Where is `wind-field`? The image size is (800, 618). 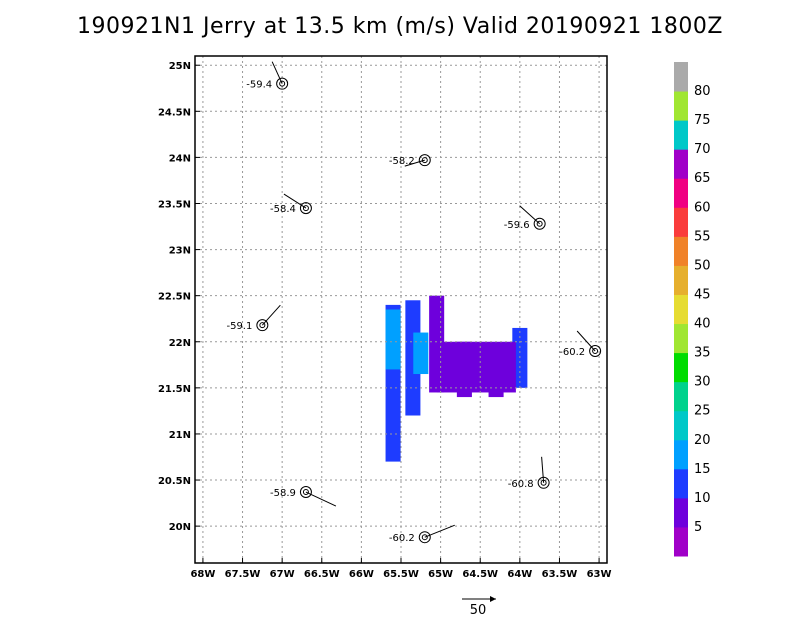
wind-field is located at coordinates (456, 378).